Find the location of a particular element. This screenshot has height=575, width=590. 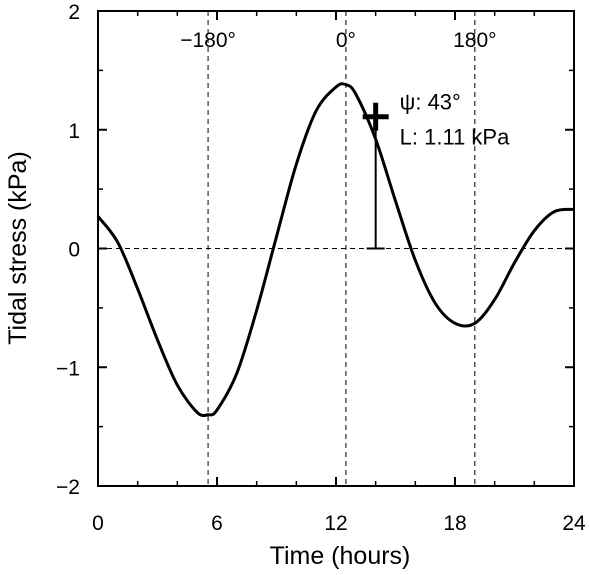

phase-marker-label: 180° is located at coordinates (474, 40).